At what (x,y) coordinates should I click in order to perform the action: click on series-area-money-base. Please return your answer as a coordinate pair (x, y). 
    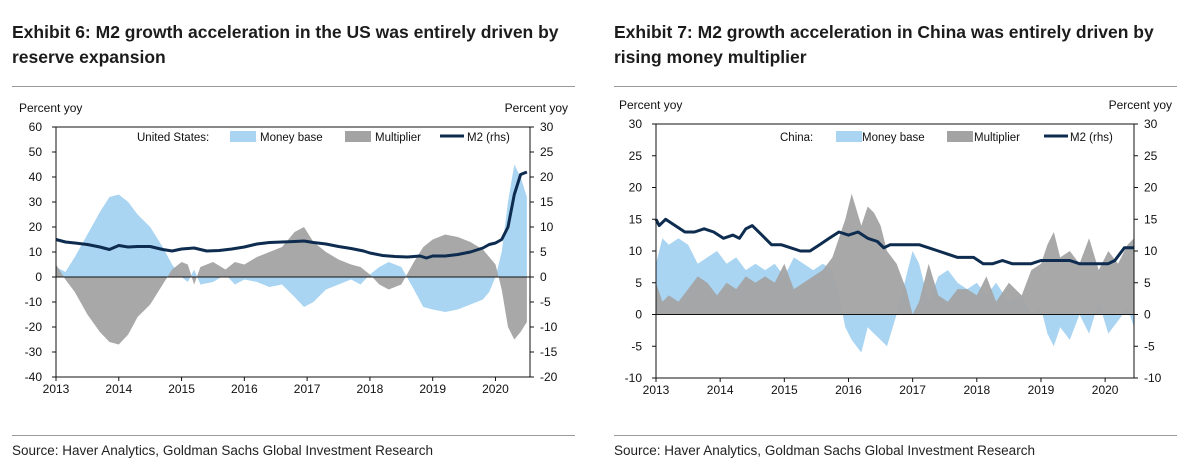
    Looking at the image, I should click on (895, 295).